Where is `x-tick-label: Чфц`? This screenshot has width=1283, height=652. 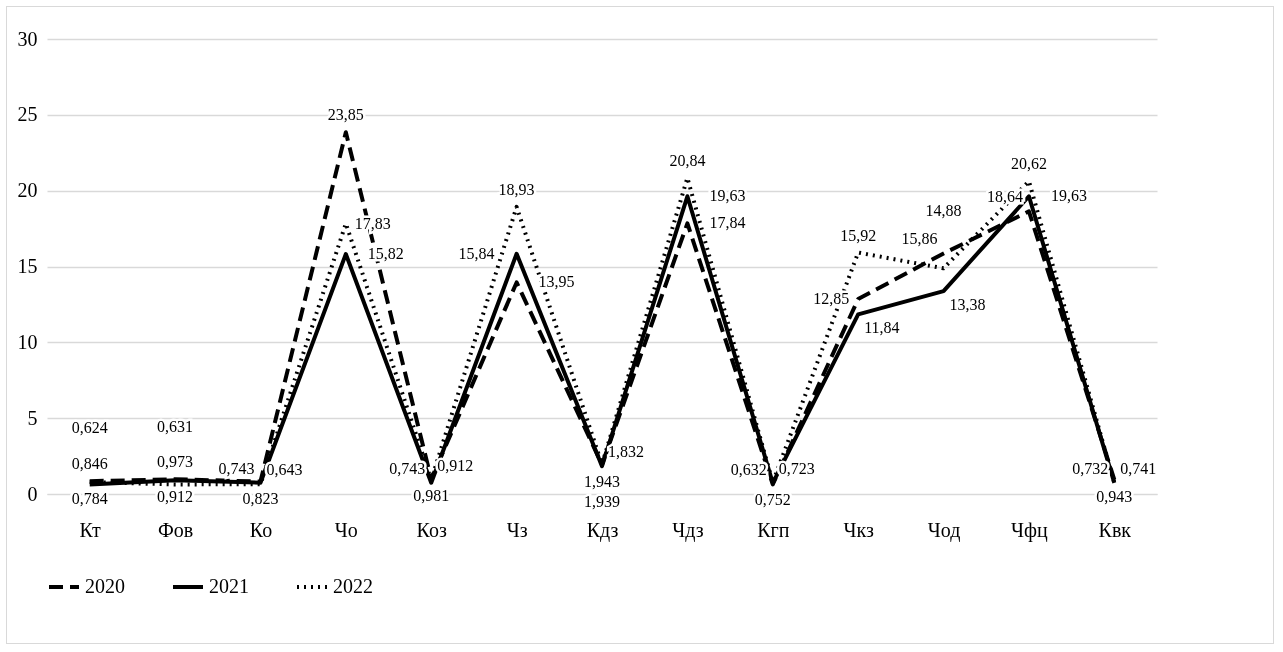 x-tick-label: Чфц is located at coordinates (1030, 530).